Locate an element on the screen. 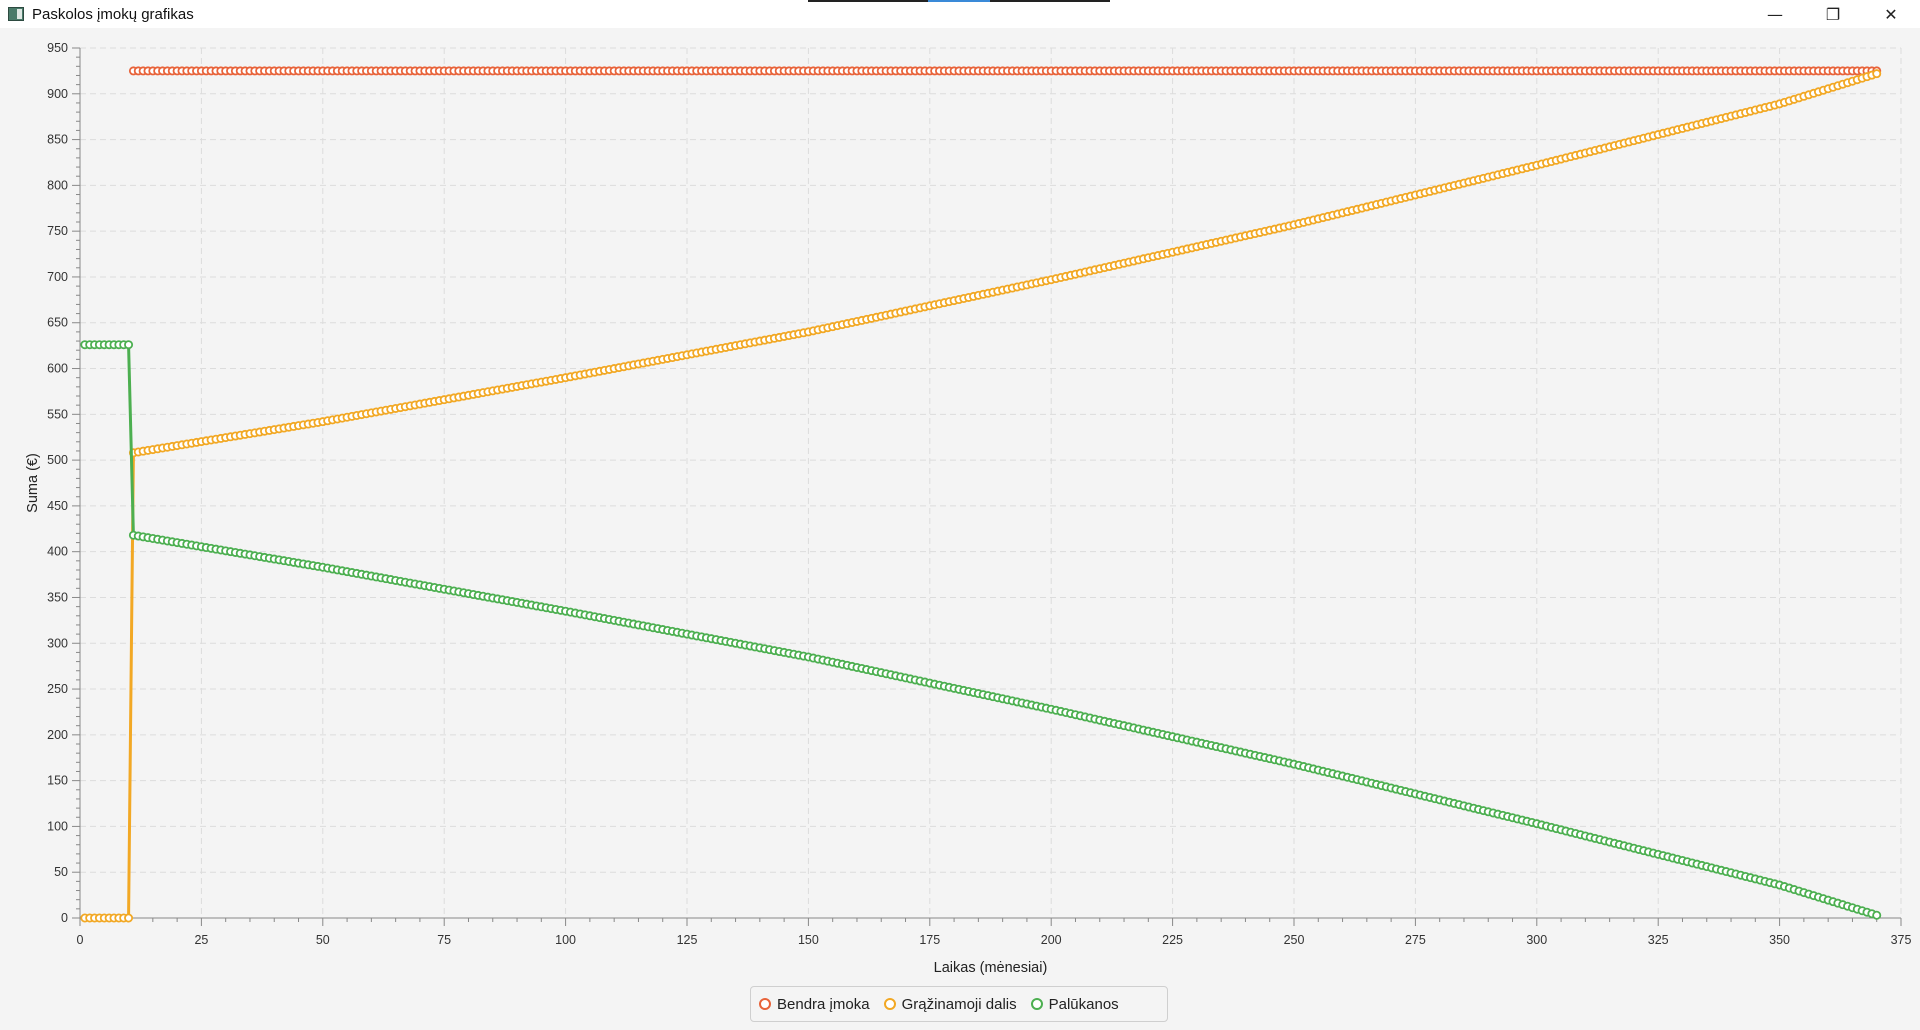 Image resolution: width=1920 pixels, height=1030 pixels. x-tick-label: 25 is located at coordinates (201, 940).